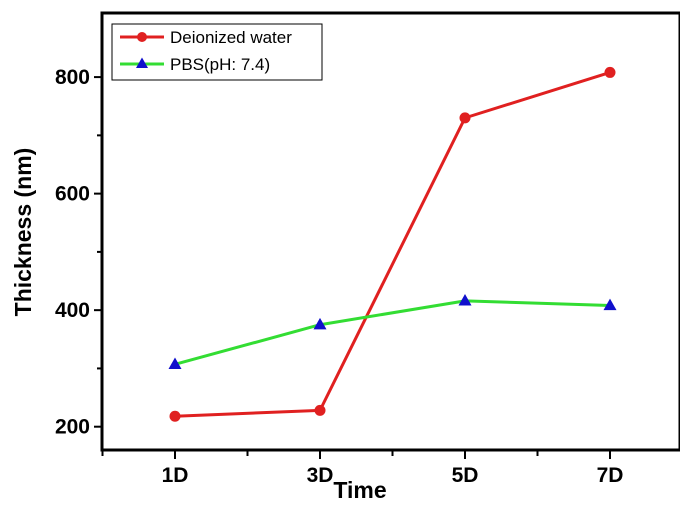 This screenshot has height=525, width=680. Describe the element at coordinates (78, 252) in the screenshot. I see `y-axis: 200 400 600 800` at that location.